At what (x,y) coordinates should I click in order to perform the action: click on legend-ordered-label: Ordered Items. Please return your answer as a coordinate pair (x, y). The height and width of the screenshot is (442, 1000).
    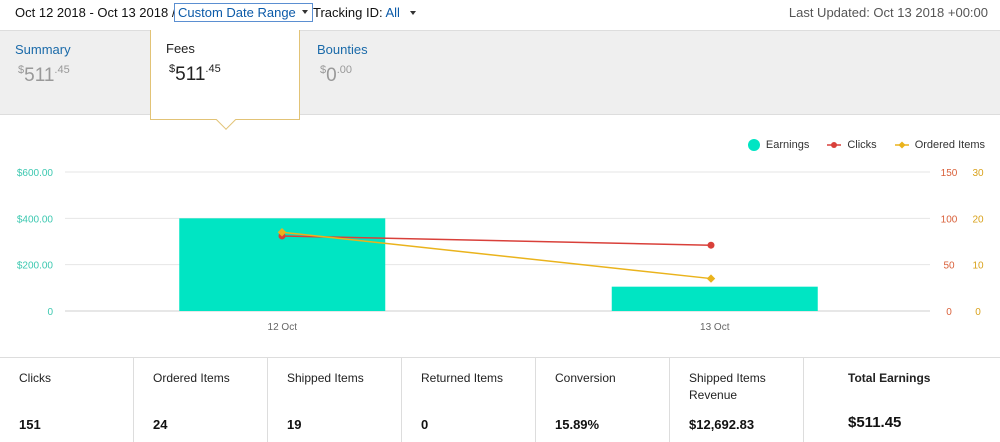
    Looking at the image, I should click on (949, 145).